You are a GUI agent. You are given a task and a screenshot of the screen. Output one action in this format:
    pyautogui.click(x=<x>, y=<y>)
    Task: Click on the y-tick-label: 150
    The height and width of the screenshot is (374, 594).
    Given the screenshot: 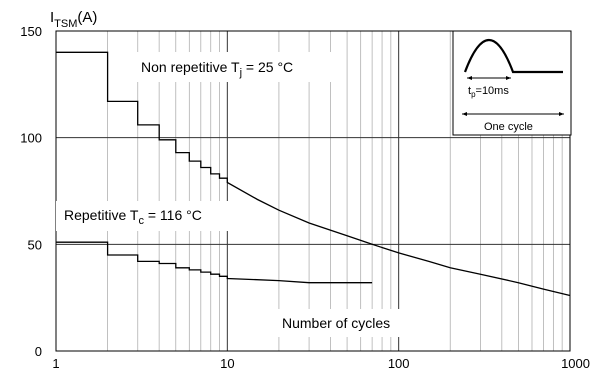 What is the action you would take?
    pyautogui.click(x=31, y=31)
    